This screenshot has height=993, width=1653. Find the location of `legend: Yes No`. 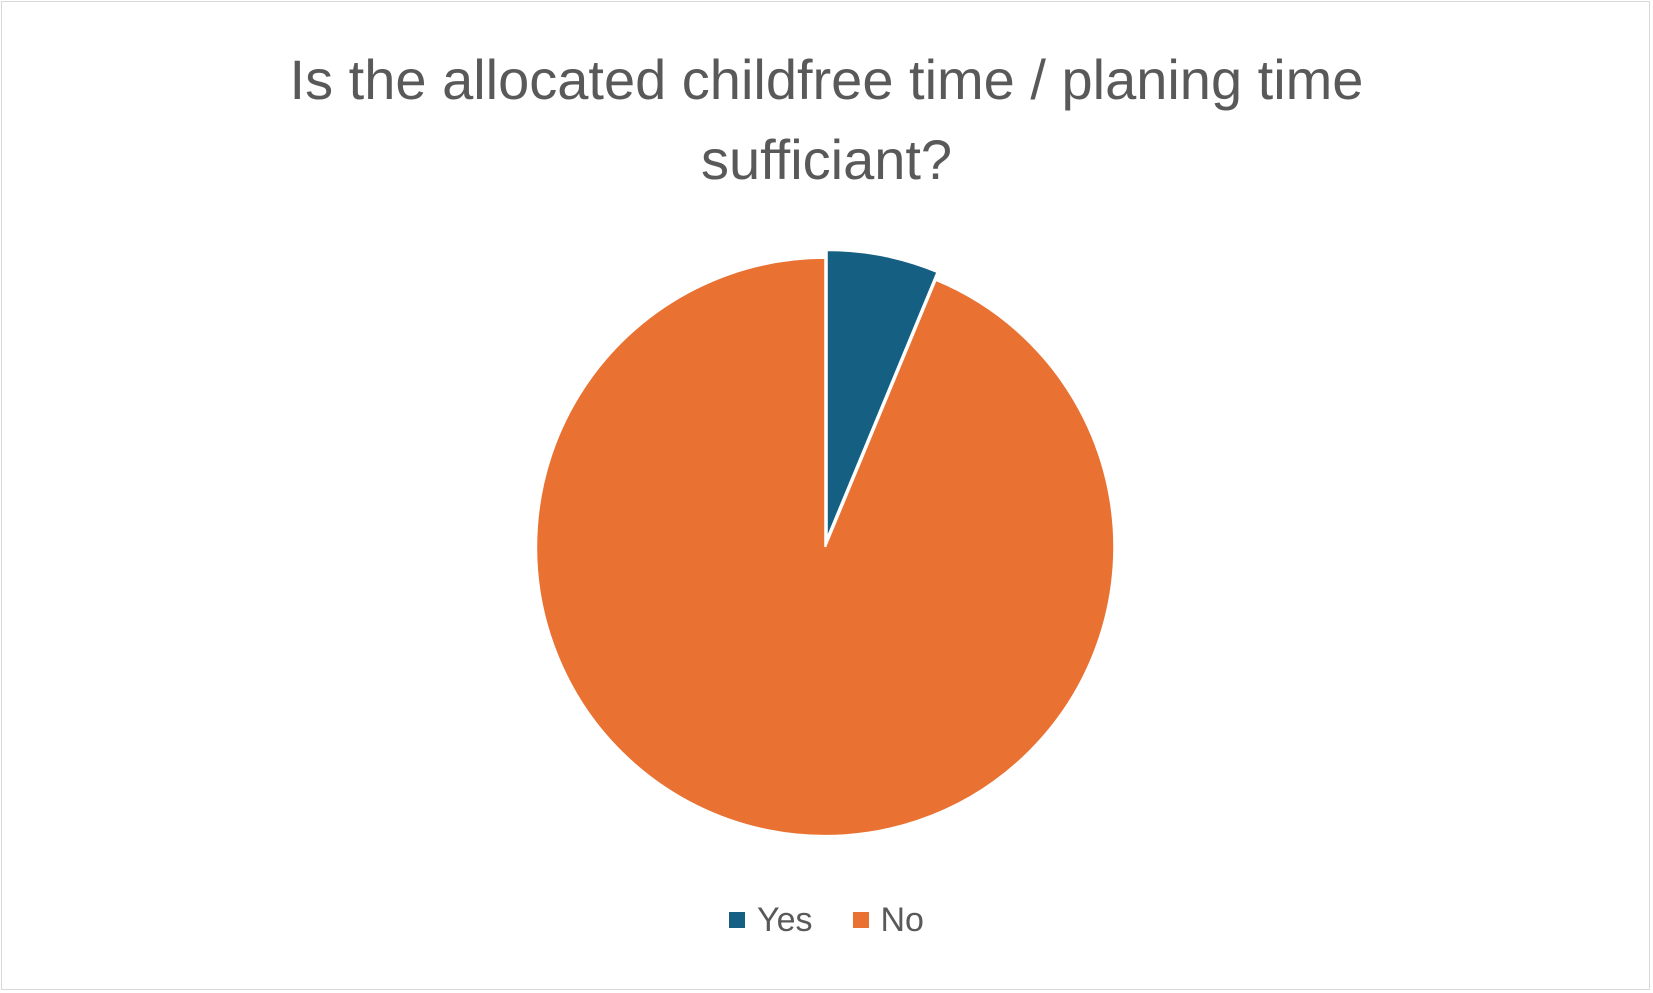

legend: Yes No is located at coordinates (826, 920).